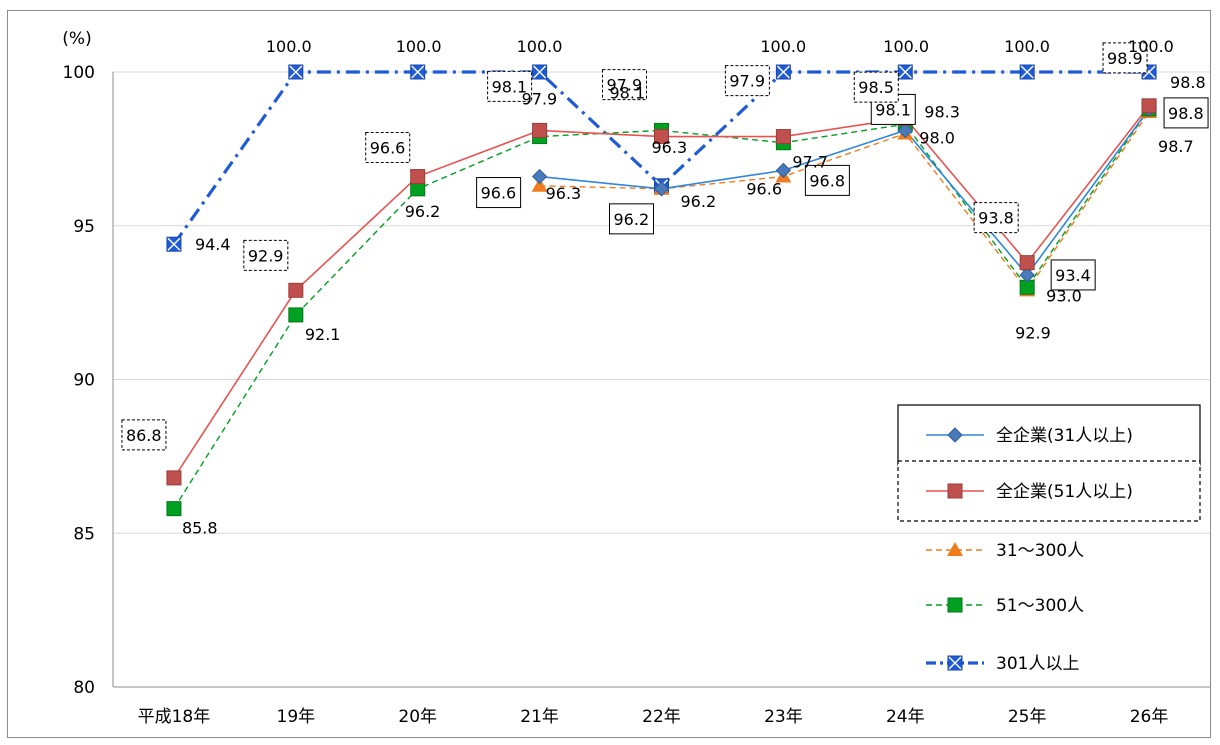 This screenshot has height=745, width=1220. I want to click on data-label-s31: 96.6, so click(764, 189).